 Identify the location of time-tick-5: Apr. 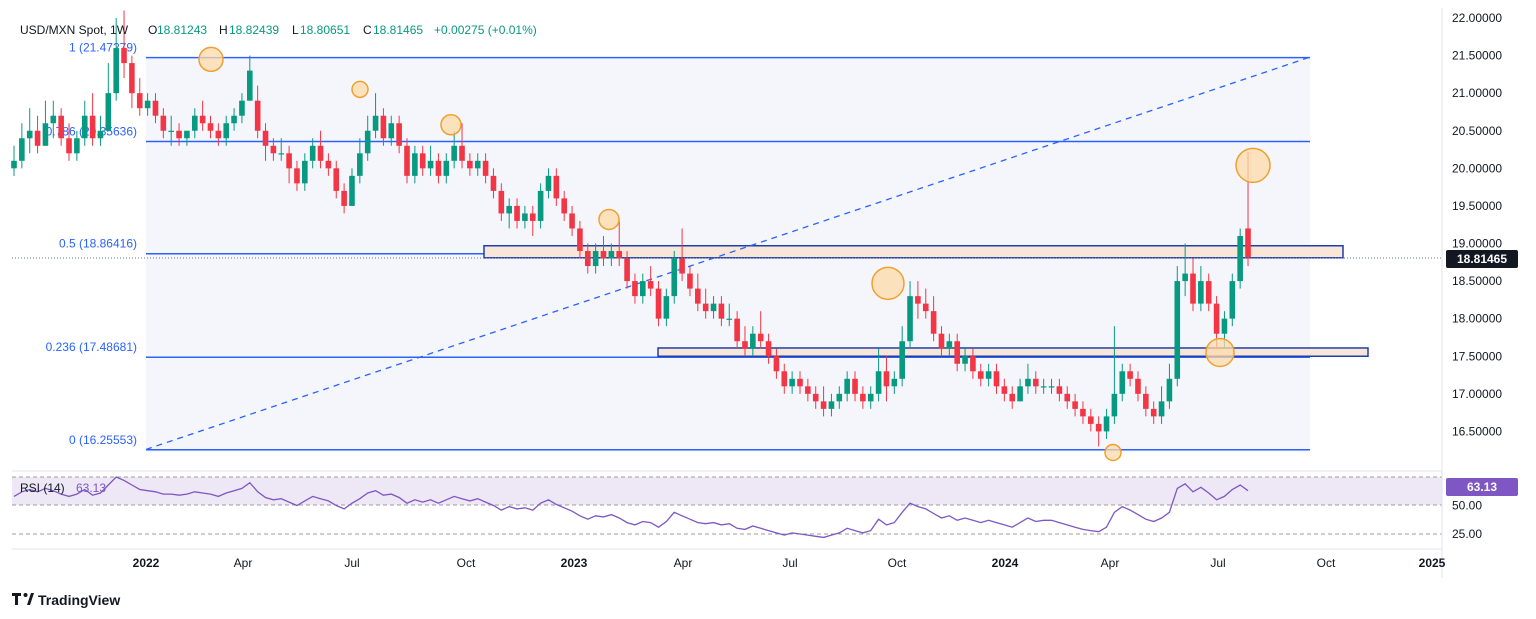
(683, 563).